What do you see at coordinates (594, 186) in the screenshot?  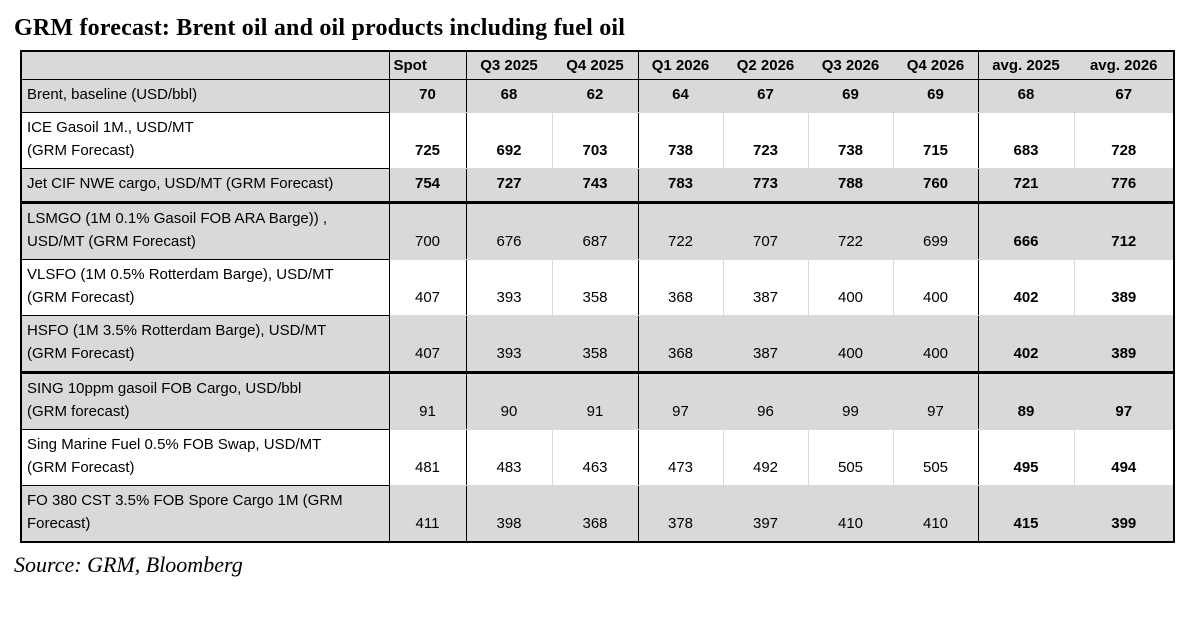 I see `value-cell: 743` at bounding box center [594, 186].